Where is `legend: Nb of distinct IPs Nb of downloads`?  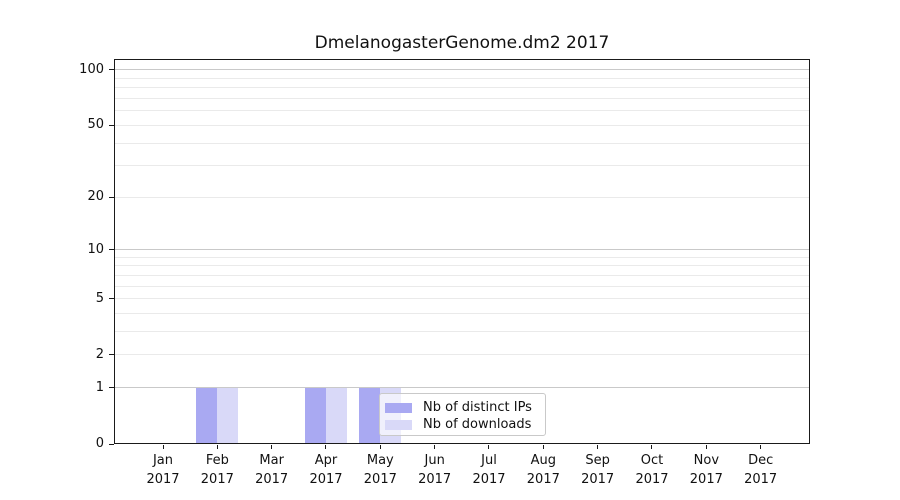 legend: Nb of distinct IPs Nb of downloads is located at coordinates (462, 414).